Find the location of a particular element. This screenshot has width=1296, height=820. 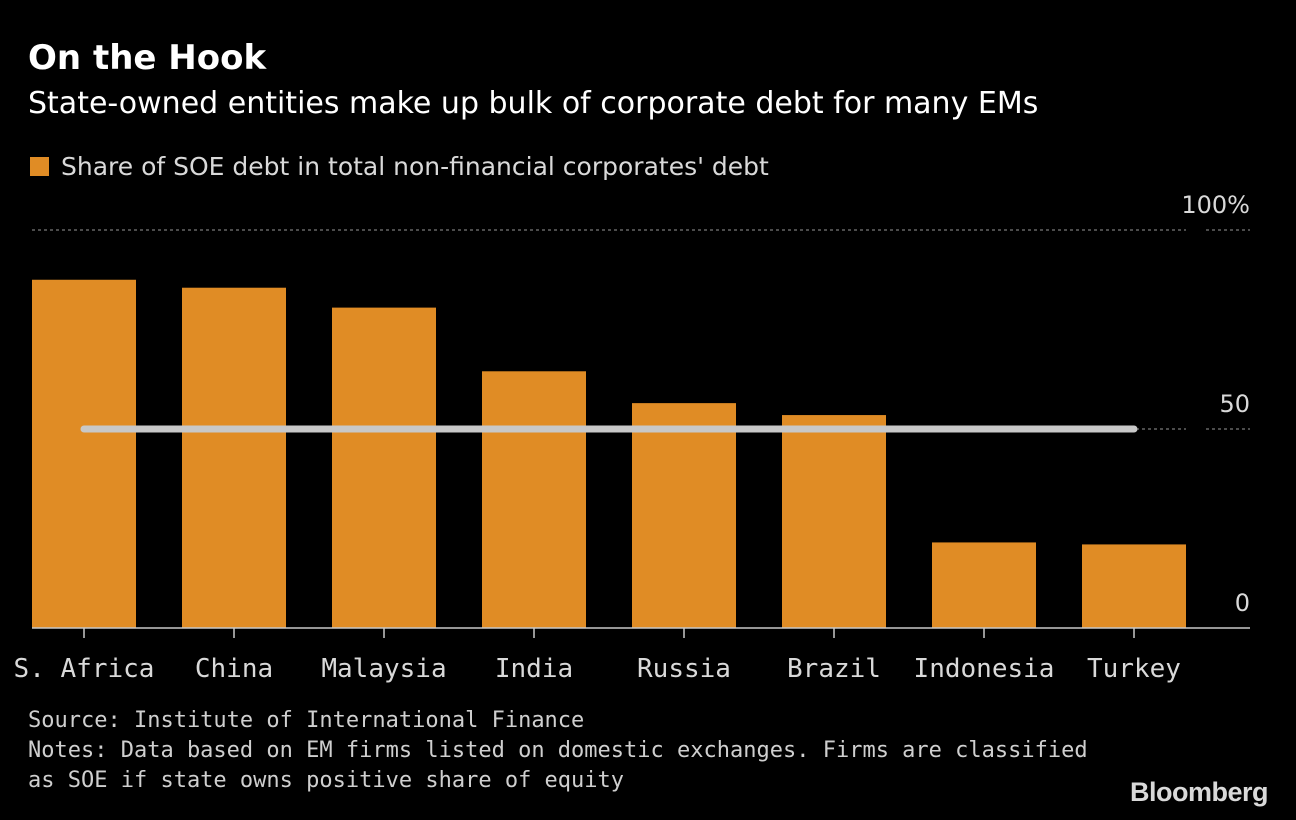

chart-title: On the Hook is located at coordinates (147, 58).